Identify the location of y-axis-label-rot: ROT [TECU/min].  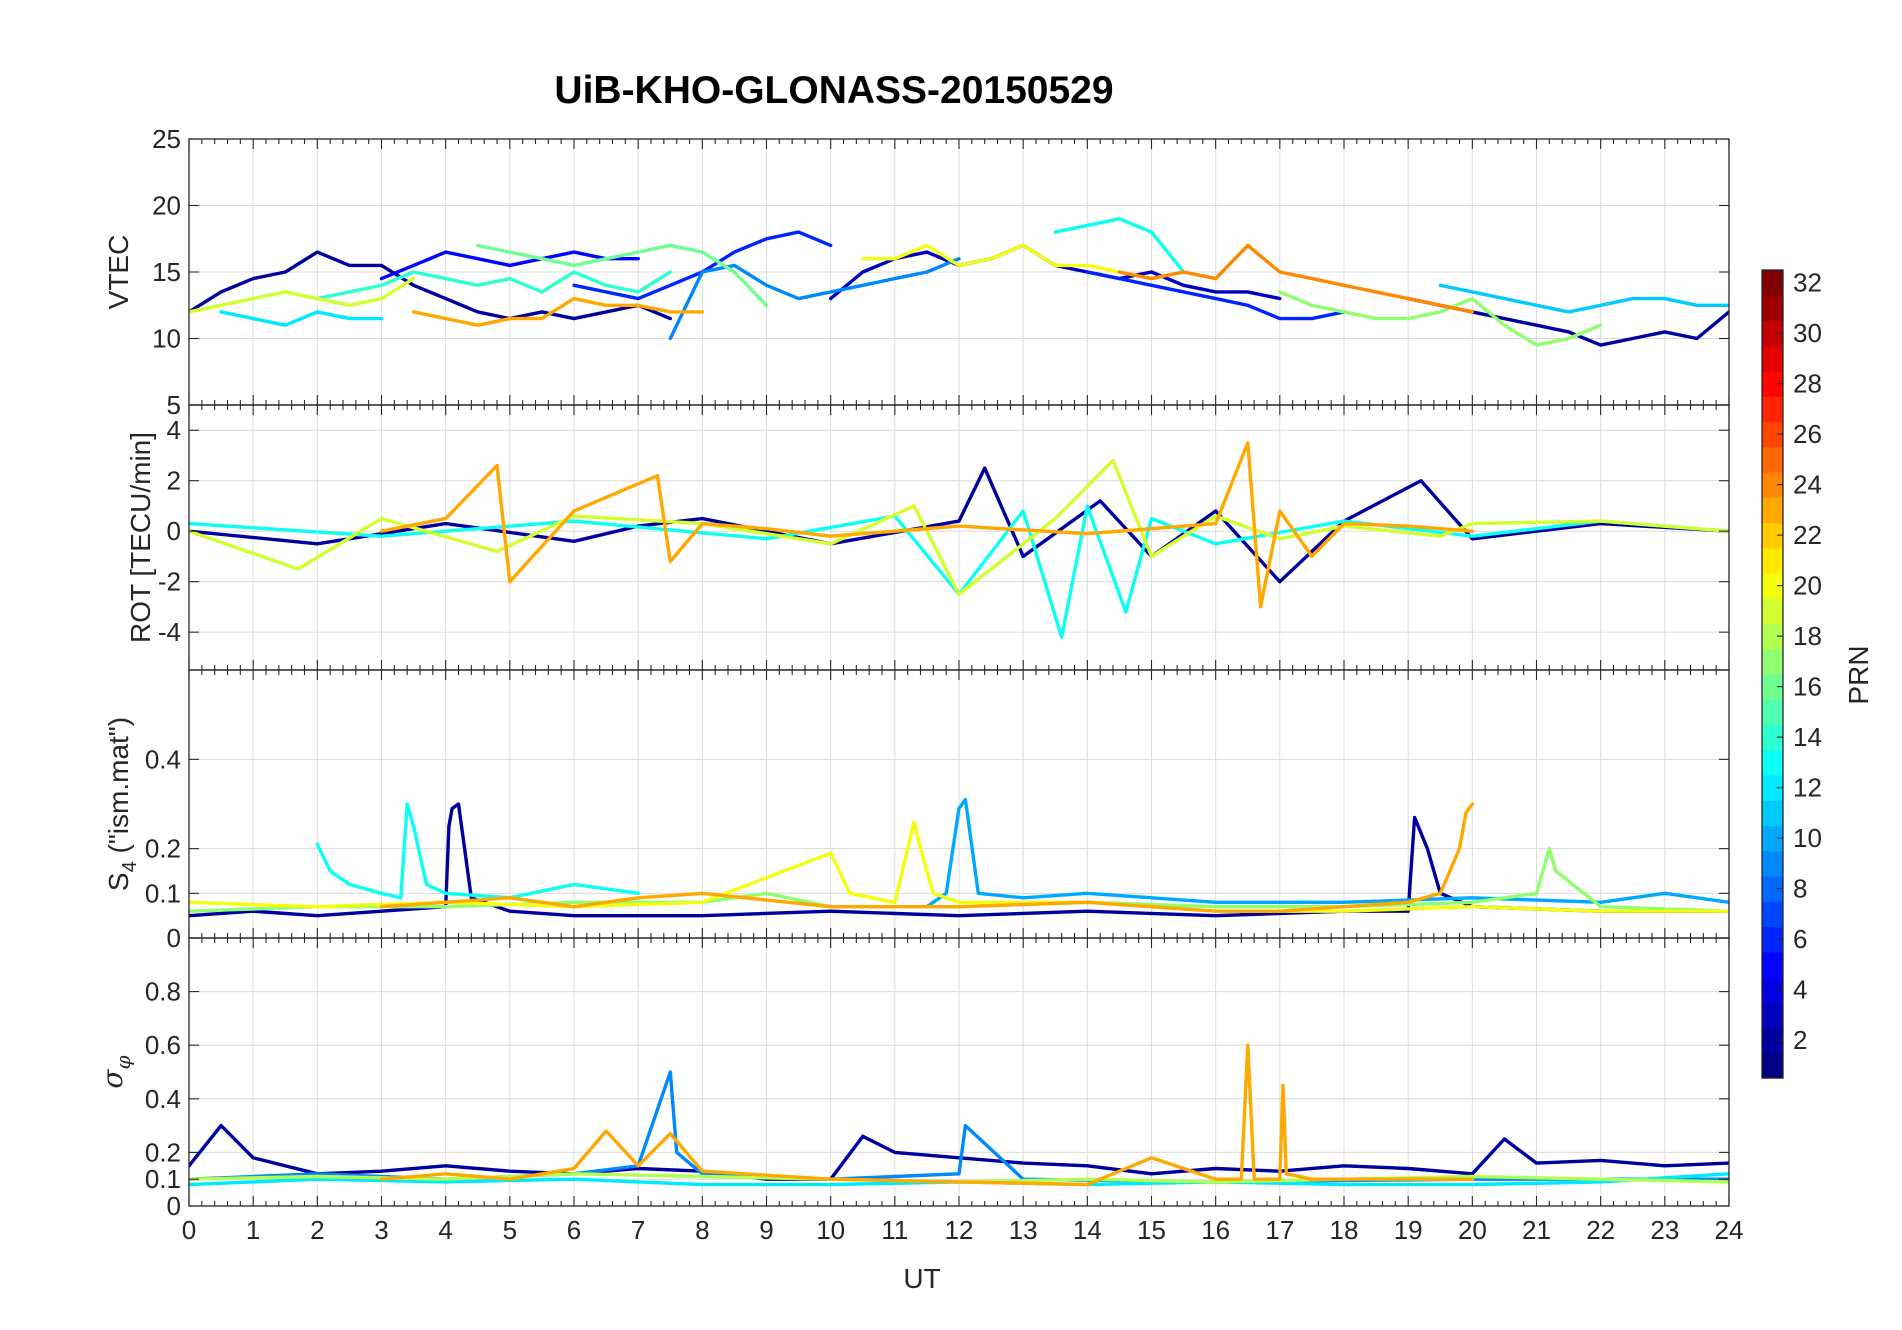
(140, 537).